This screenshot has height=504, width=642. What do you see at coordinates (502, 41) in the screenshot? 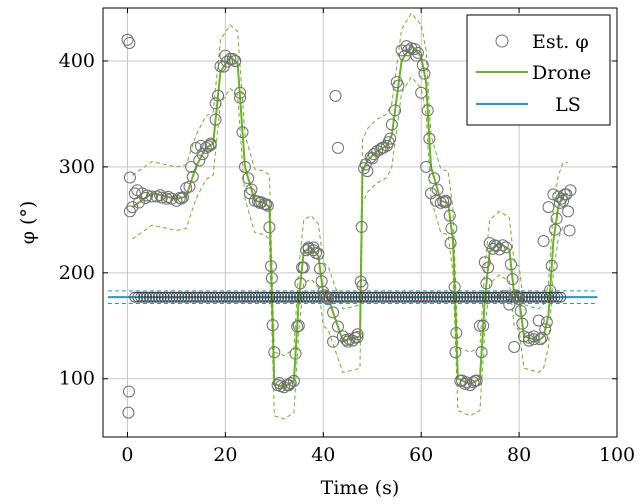
I see `legend-estimate-marker` at bounding box center [502, 41].